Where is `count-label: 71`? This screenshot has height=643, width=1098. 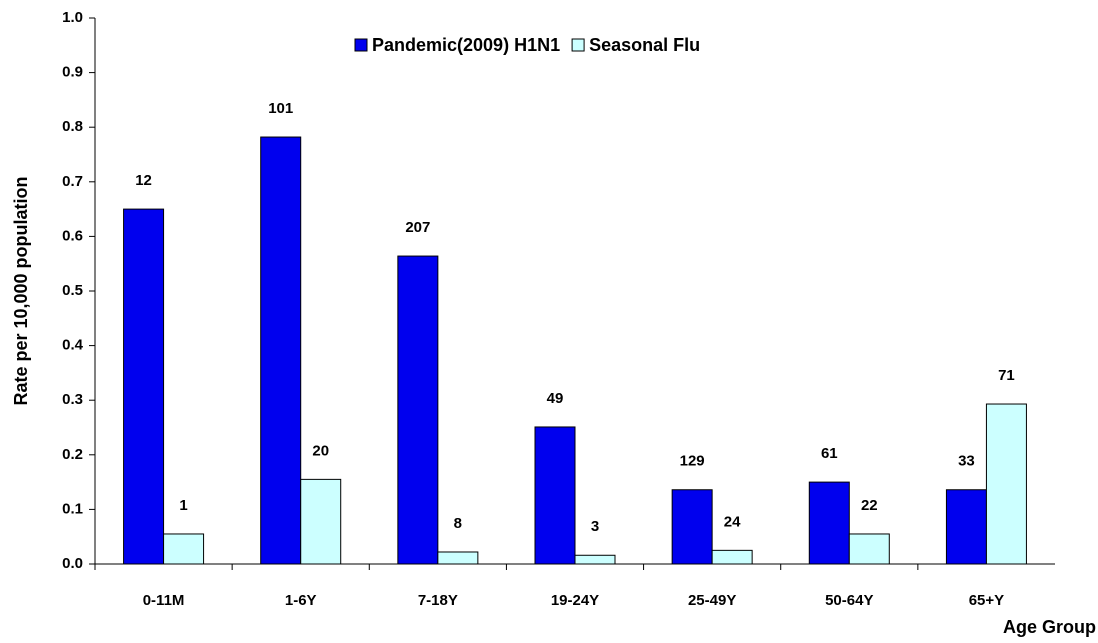 count-label: 71 is located at coordinates (1006, 375).